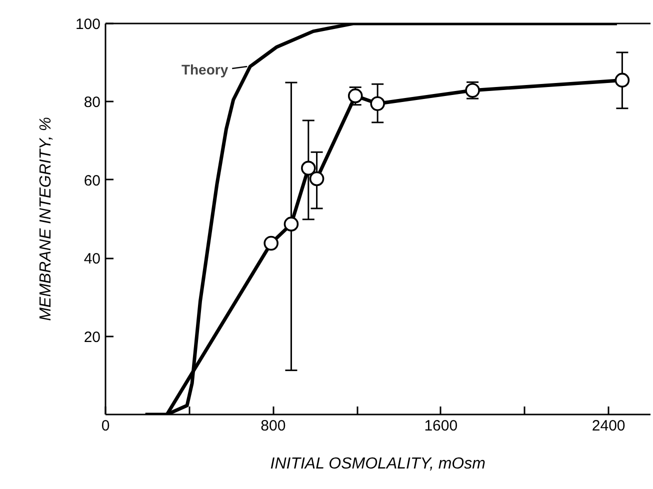  I want to click on x-tick-label: 2400, so click(609, 426).